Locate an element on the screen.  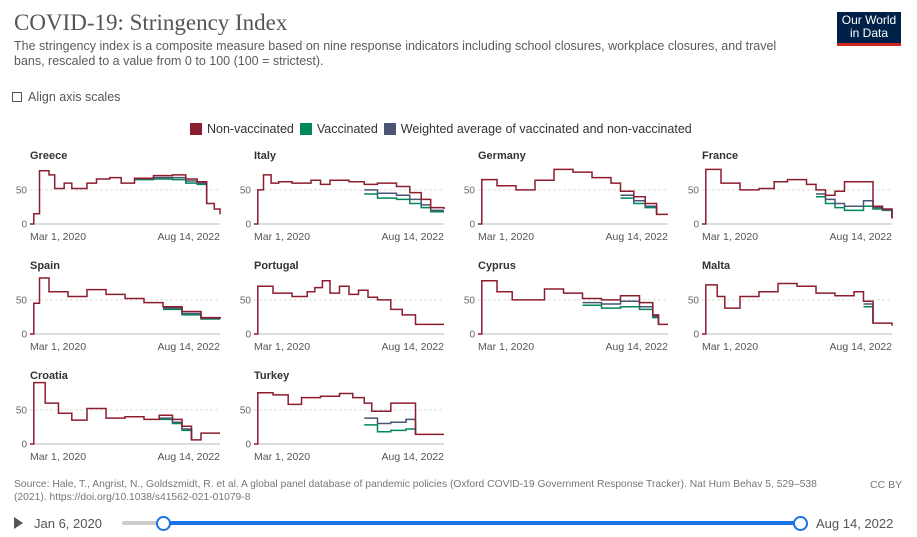
timeline-range is located at coordinates (481, 523).